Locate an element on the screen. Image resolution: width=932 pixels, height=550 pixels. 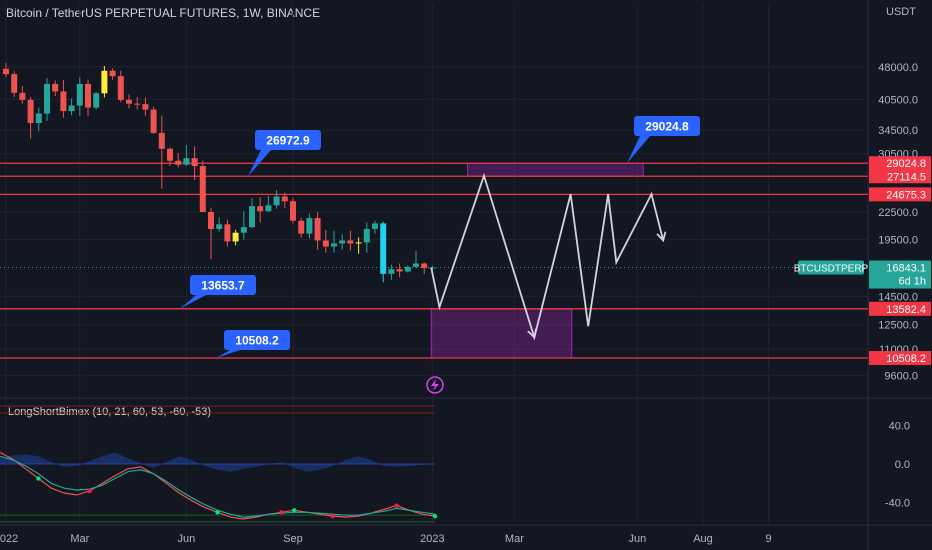
current-price-tag is located at coordinates (900, 274).